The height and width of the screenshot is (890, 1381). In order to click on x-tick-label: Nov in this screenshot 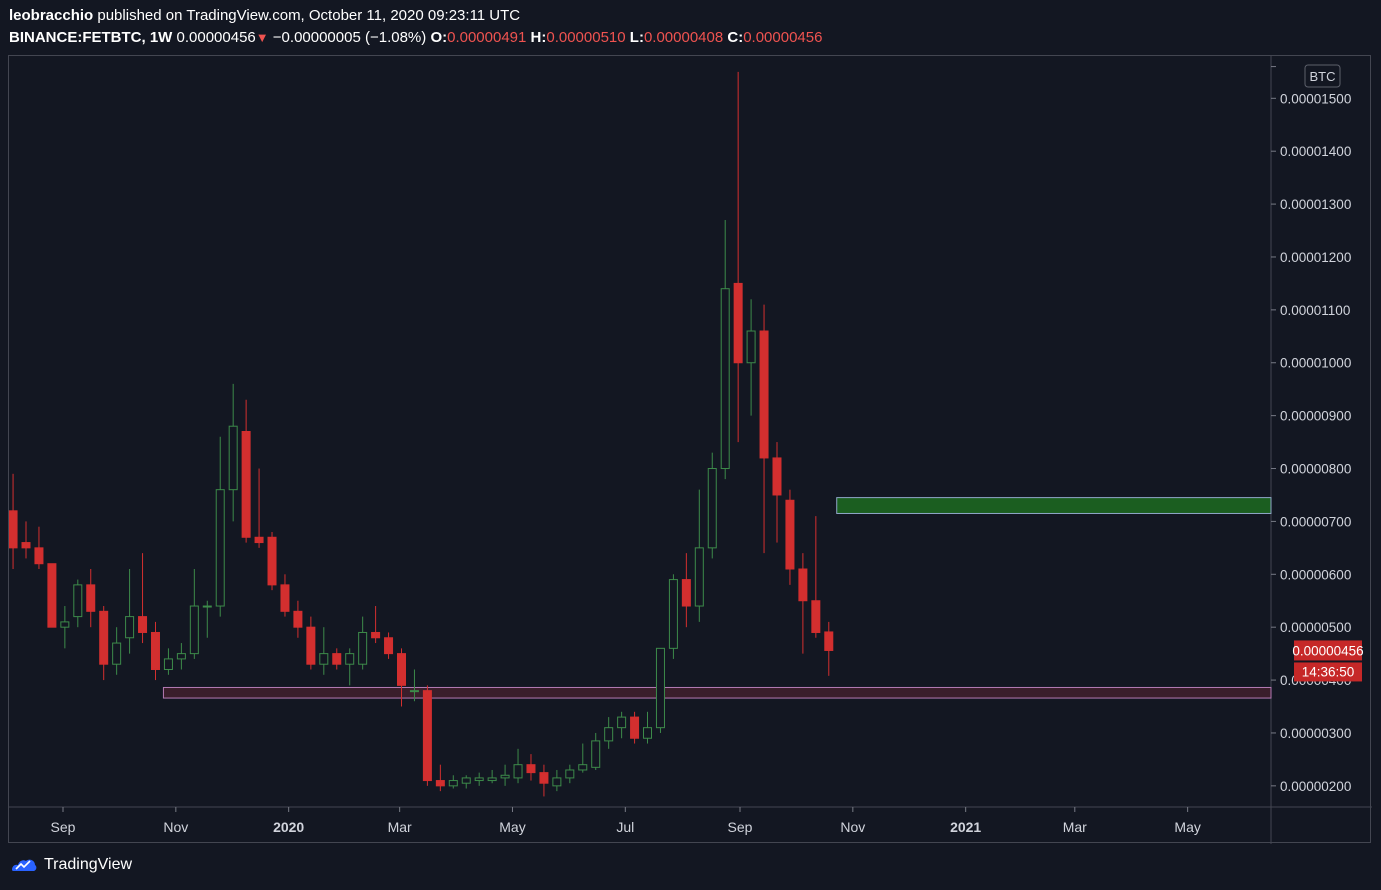, I will do `click(852, 827)`.